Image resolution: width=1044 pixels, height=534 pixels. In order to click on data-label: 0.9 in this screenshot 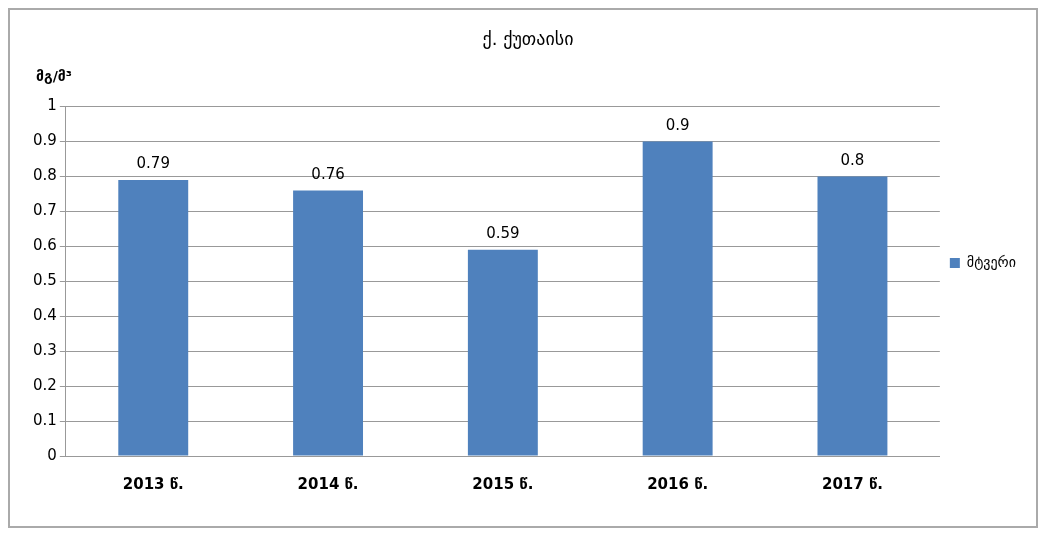, I will do `click(677, 124)`.